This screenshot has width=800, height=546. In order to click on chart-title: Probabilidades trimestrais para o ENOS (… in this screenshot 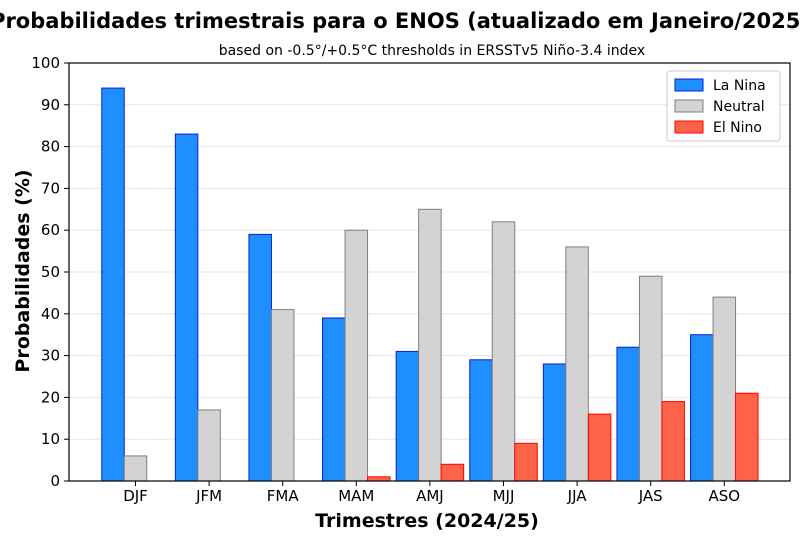, I will do `click(400, 21)`.